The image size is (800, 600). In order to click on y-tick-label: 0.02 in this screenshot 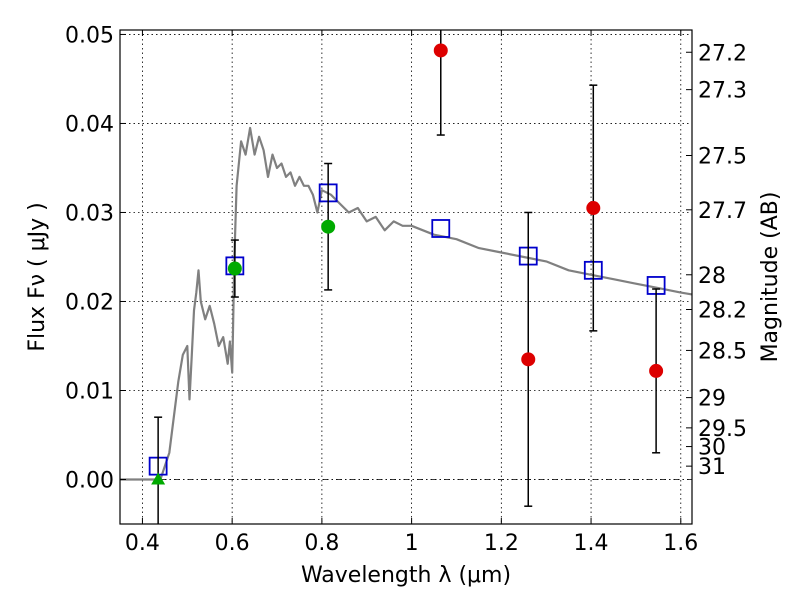, I will do `click(89, 302)`.